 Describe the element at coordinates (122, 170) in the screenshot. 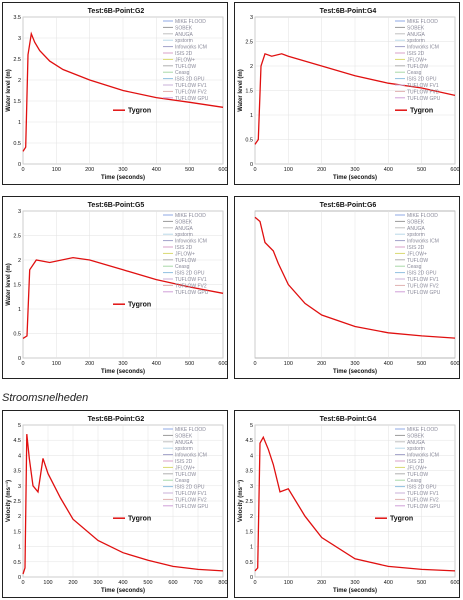

I see `x-tick-label: 300` at that location.